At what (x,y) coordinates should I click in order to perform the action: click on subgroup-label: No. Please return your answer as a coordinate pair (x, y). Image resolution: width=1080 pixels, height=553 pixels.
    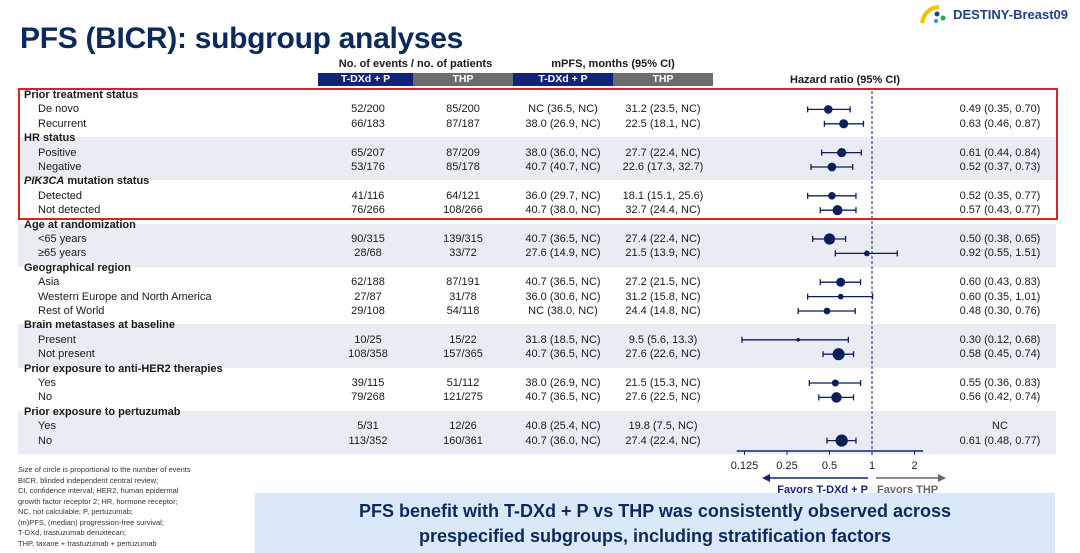
    Looking at the image, I should click on (45, 397).